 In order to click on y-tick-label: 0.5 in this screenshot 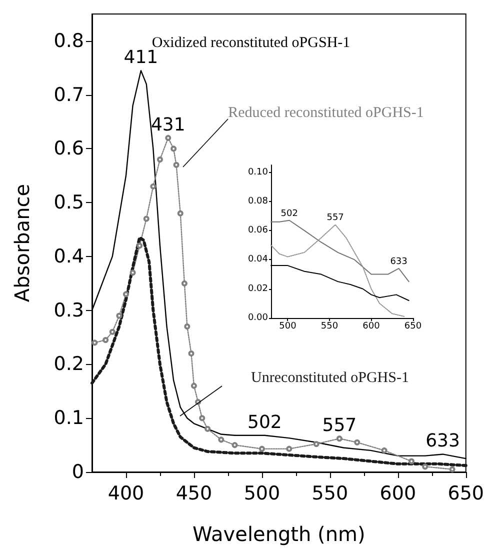, I will do `click(69, 203)`.